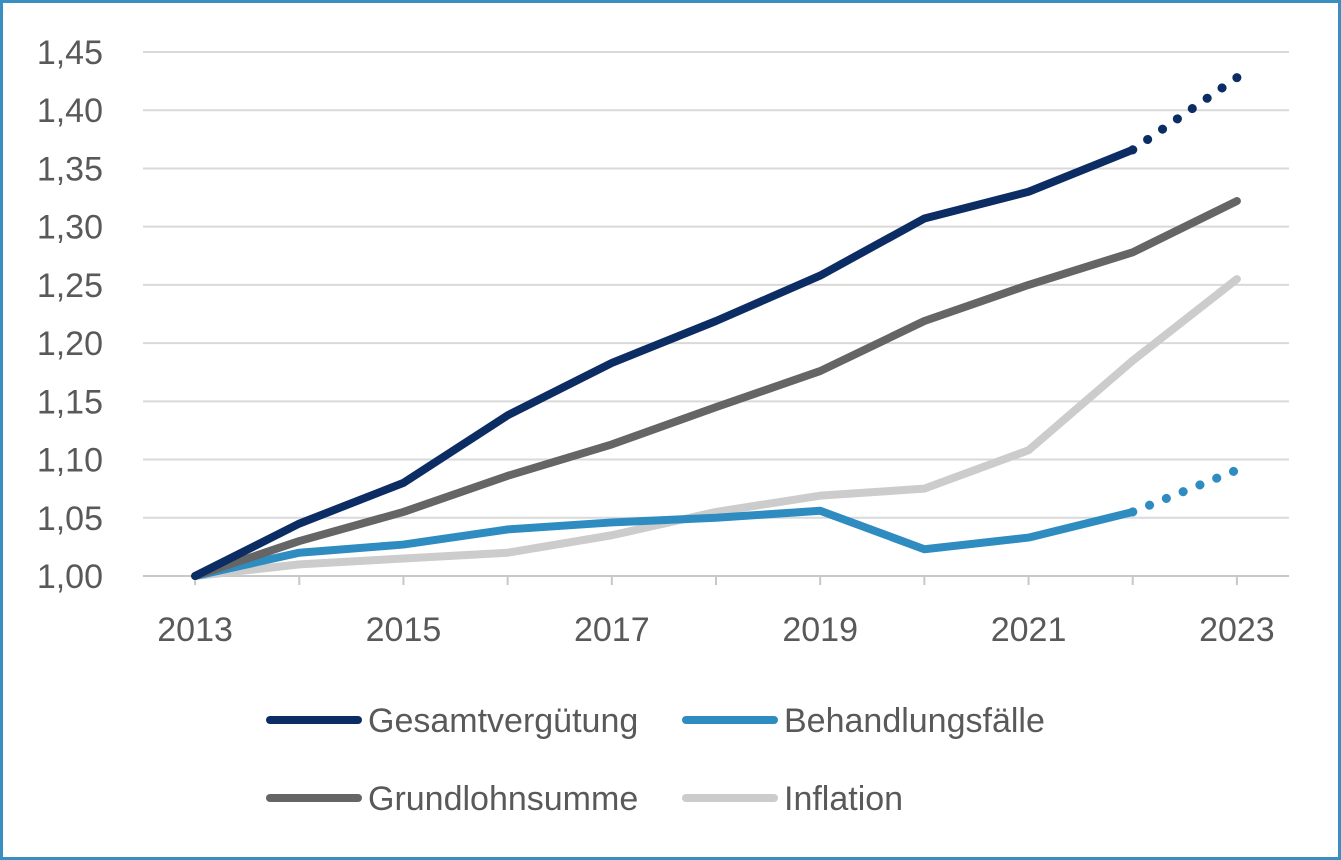  Describe the element at coordinates (1185, 491) in the screenshot. I see `series-projection-behandlungsf-lle` at that location.